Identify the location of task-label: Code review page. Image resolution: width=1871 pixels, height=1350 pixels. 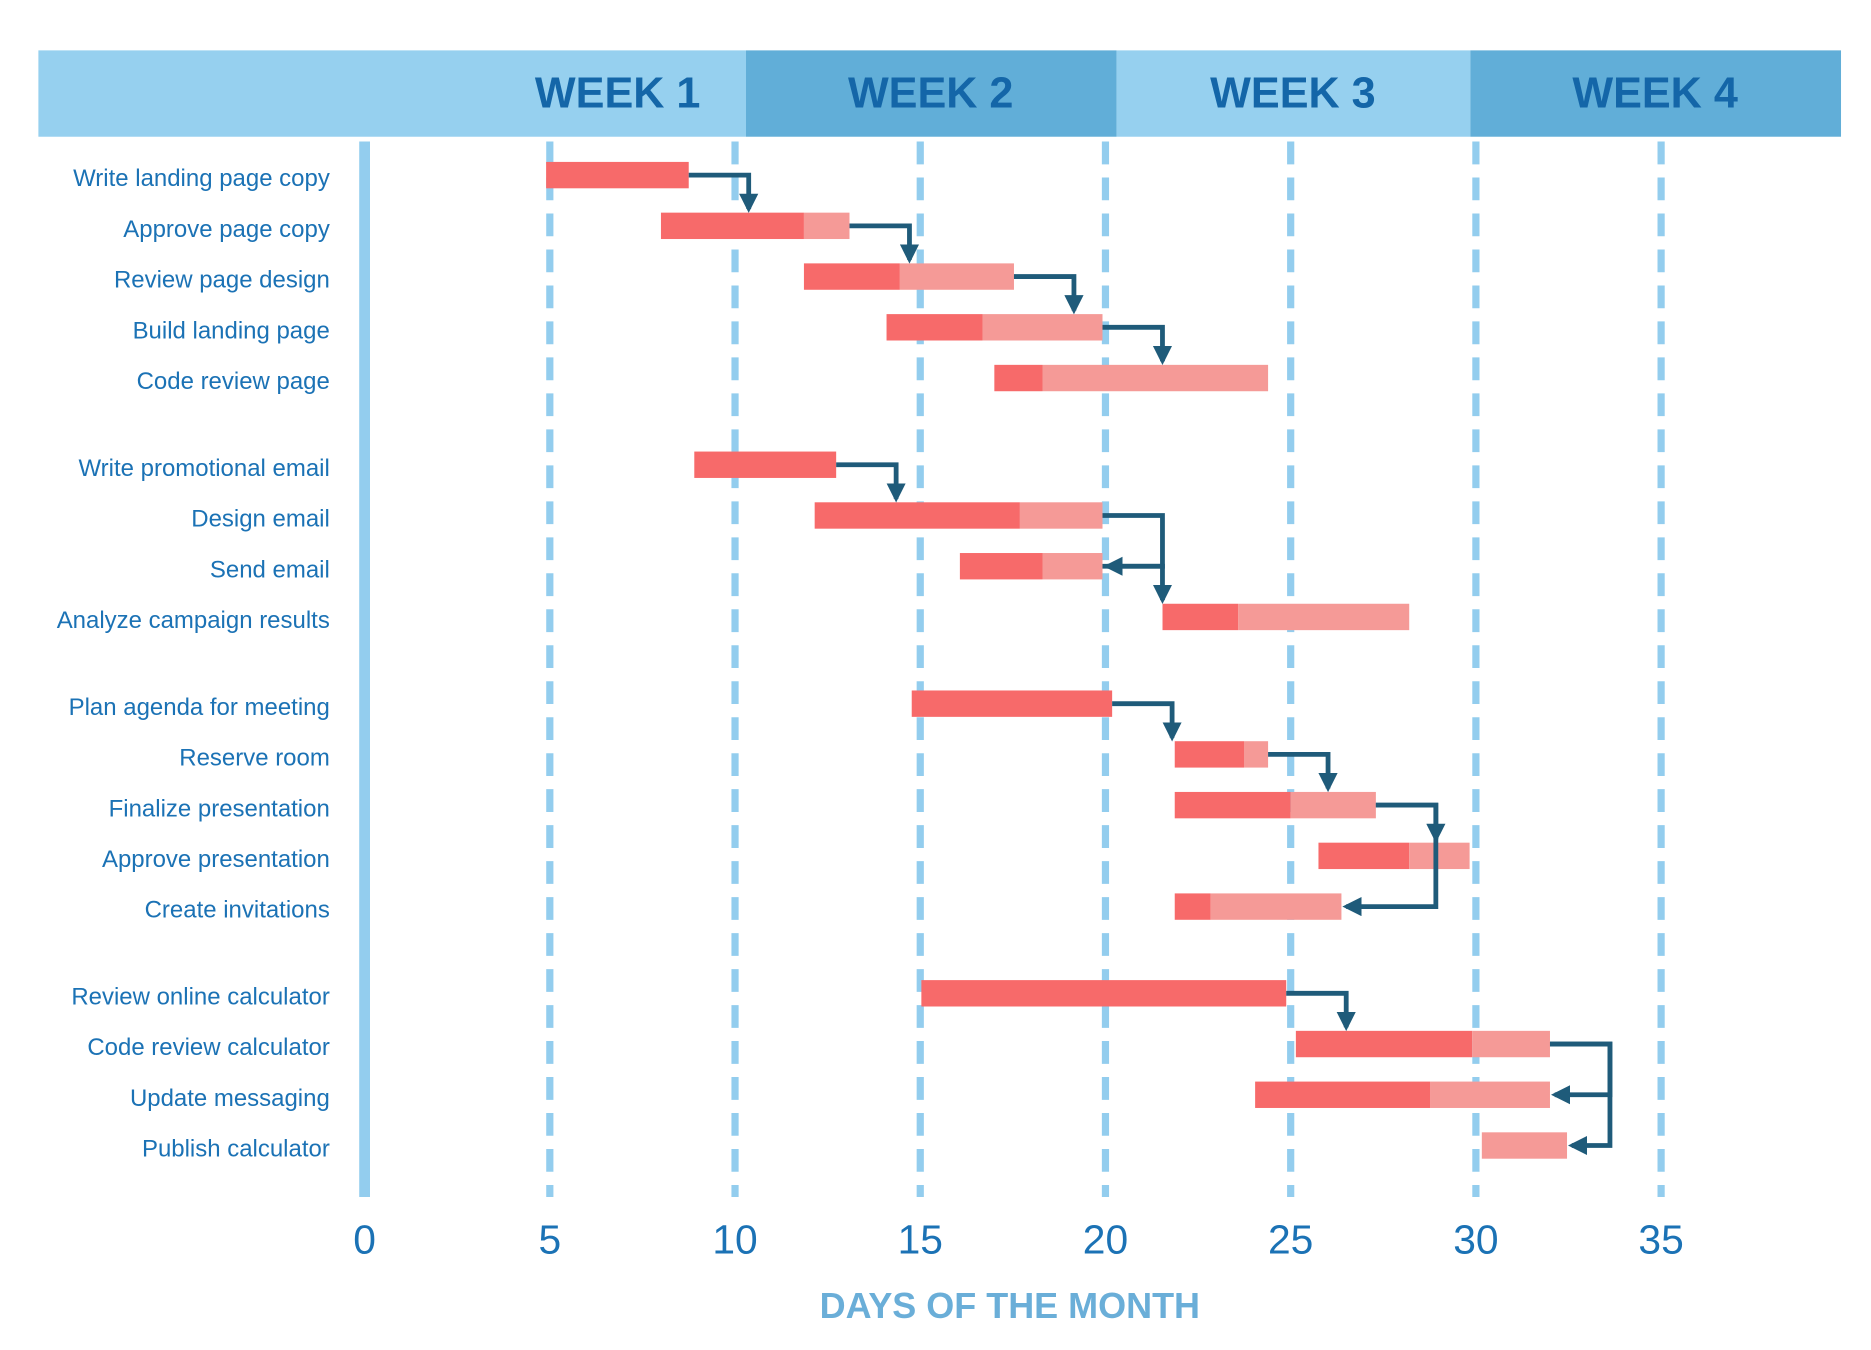
(233, 381).